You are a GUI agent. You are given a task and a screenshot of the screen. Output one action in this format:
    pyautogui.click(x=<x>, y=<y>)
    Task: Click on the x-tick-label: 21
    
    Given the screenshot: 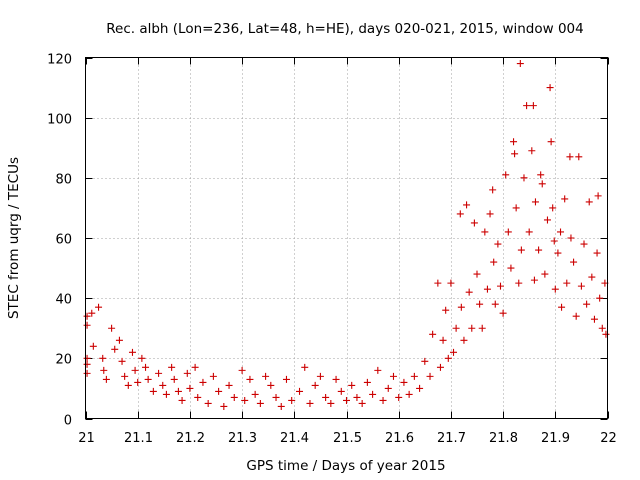 What is the action you would take?
    pyautogui.click(x=86, y=438)
    